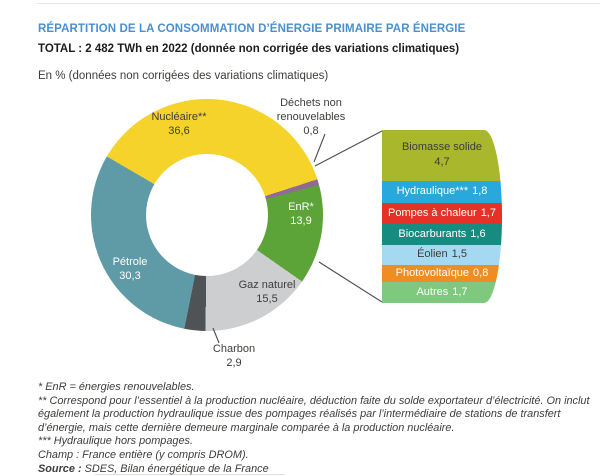  Describe the element at coordinates (267, 292) in the screenshot. I see `slice-label-gaz-naturel: Gaz naturel 15,5` at that location.